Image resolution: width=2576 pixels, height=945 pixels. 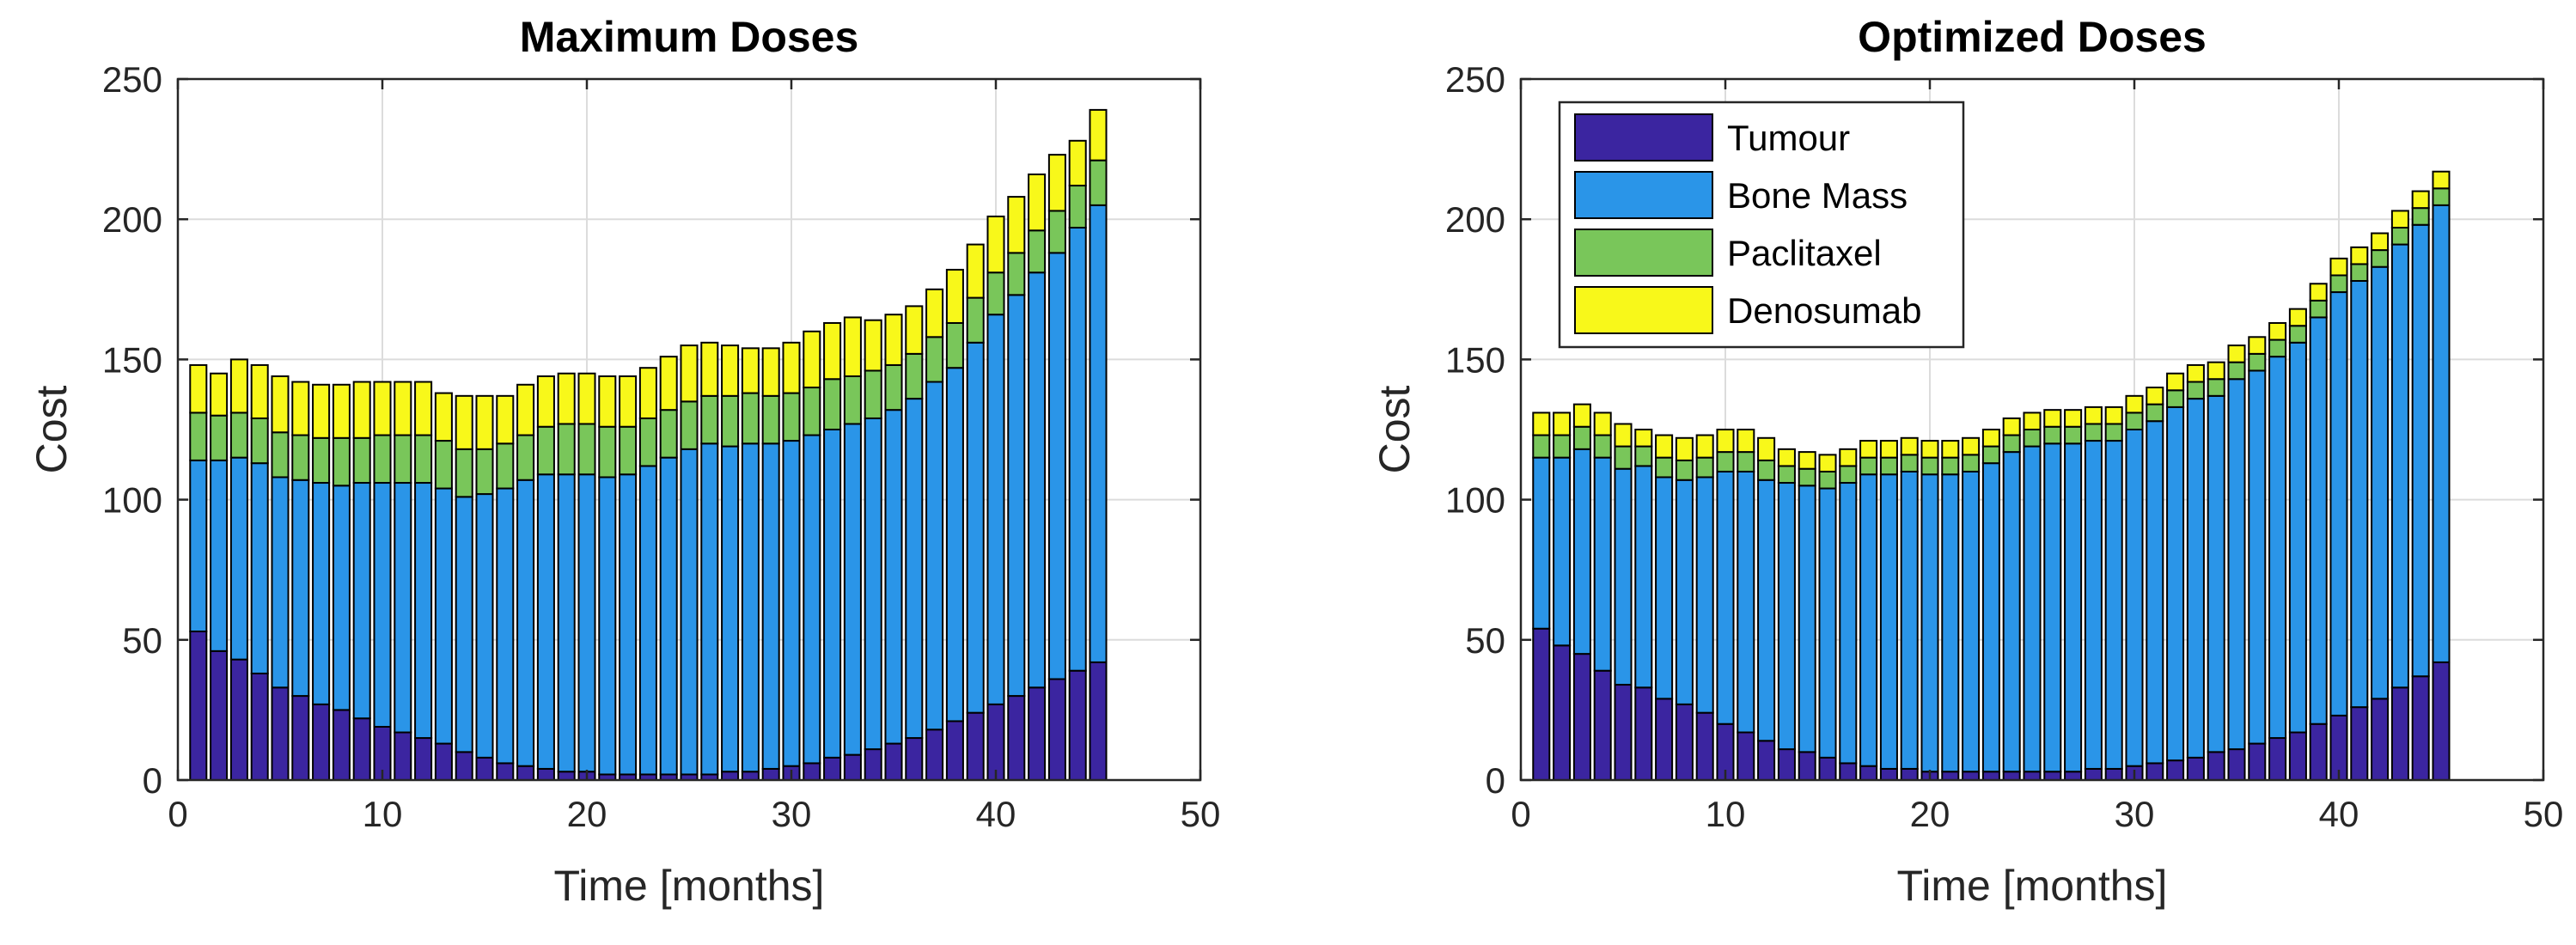 I want to click on x-tick-label: 40, so click(x=2339, y=814).